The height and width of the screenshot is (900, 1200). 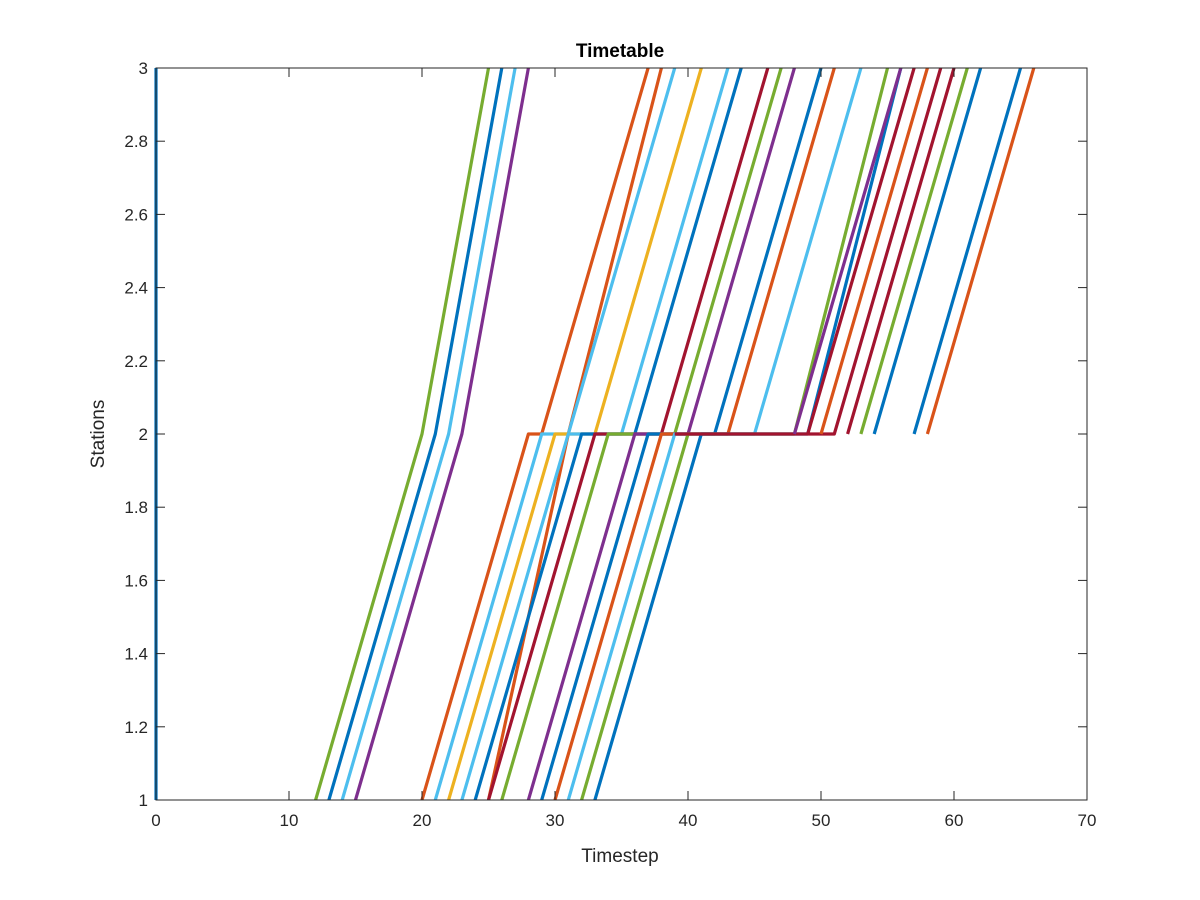 I want to click on y-tick-label-0: 1, so click(x=143, y=800).